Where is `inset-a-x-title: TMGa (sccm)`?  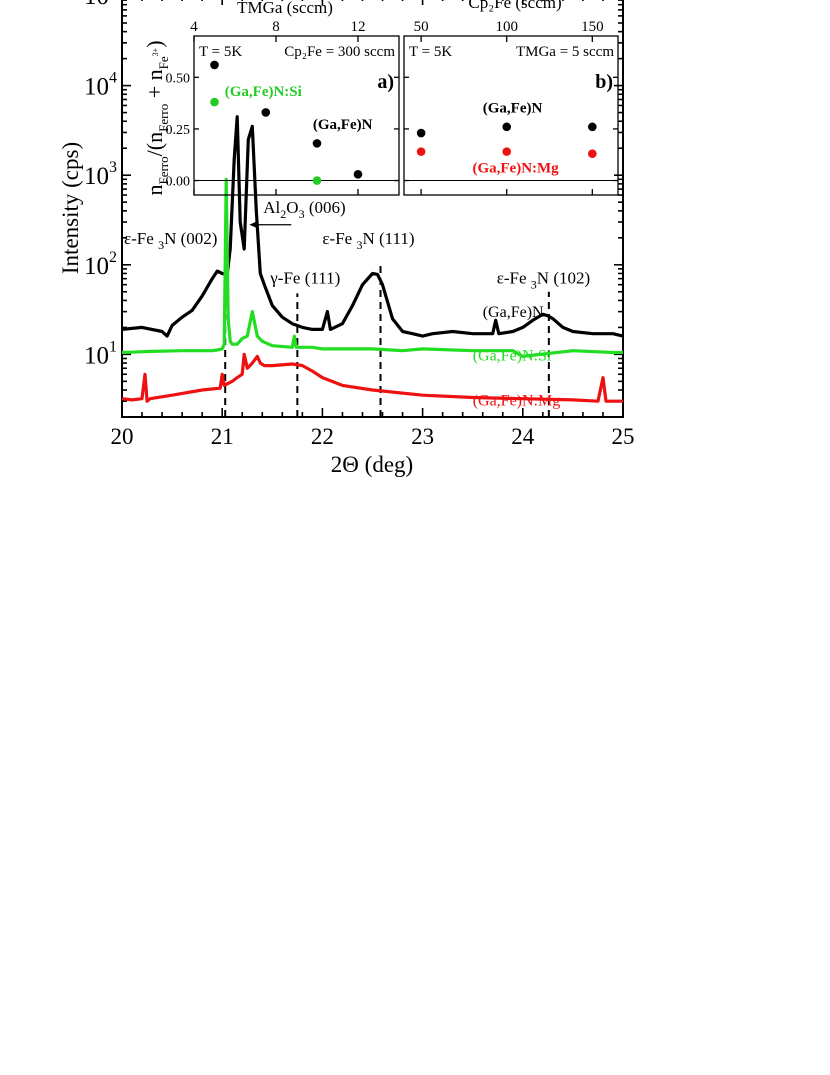 inset-a-x-title: TMGa (sccm) is located at coordinates (285, 8).